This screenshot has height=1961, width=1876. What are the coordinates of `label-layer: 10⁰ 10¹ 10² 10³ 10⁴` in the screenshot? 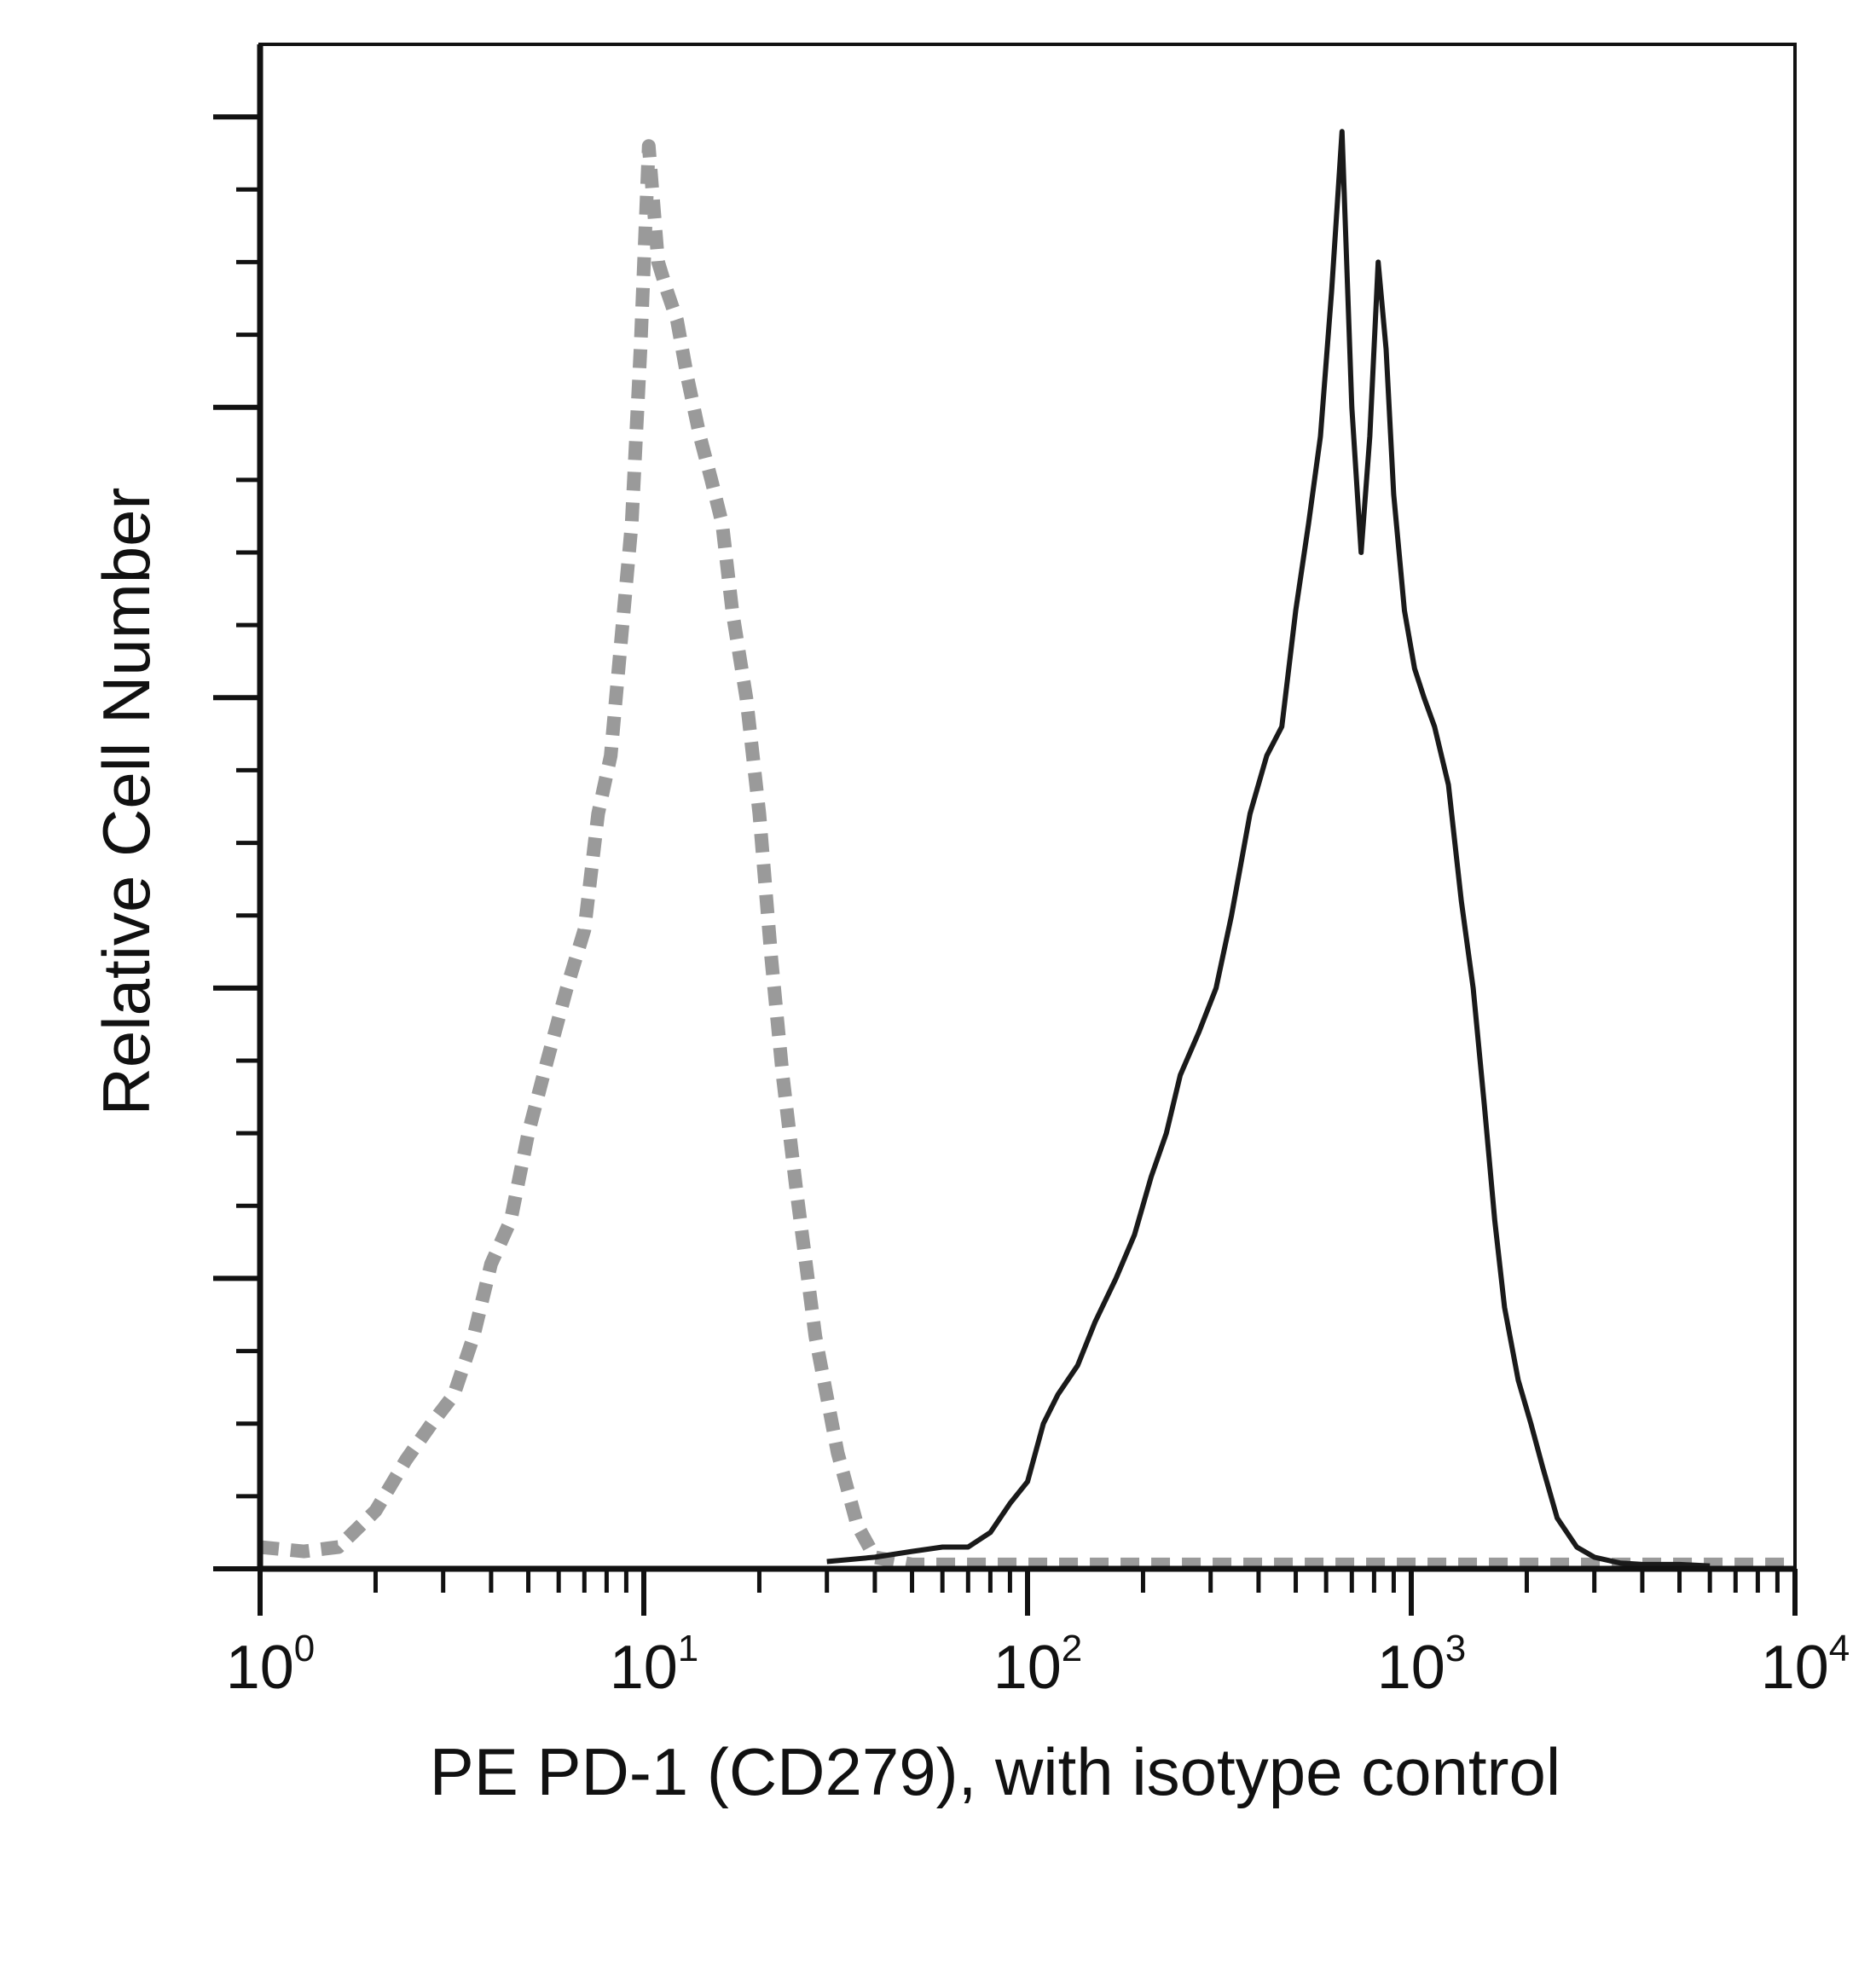 It's located at (1038, 1665).